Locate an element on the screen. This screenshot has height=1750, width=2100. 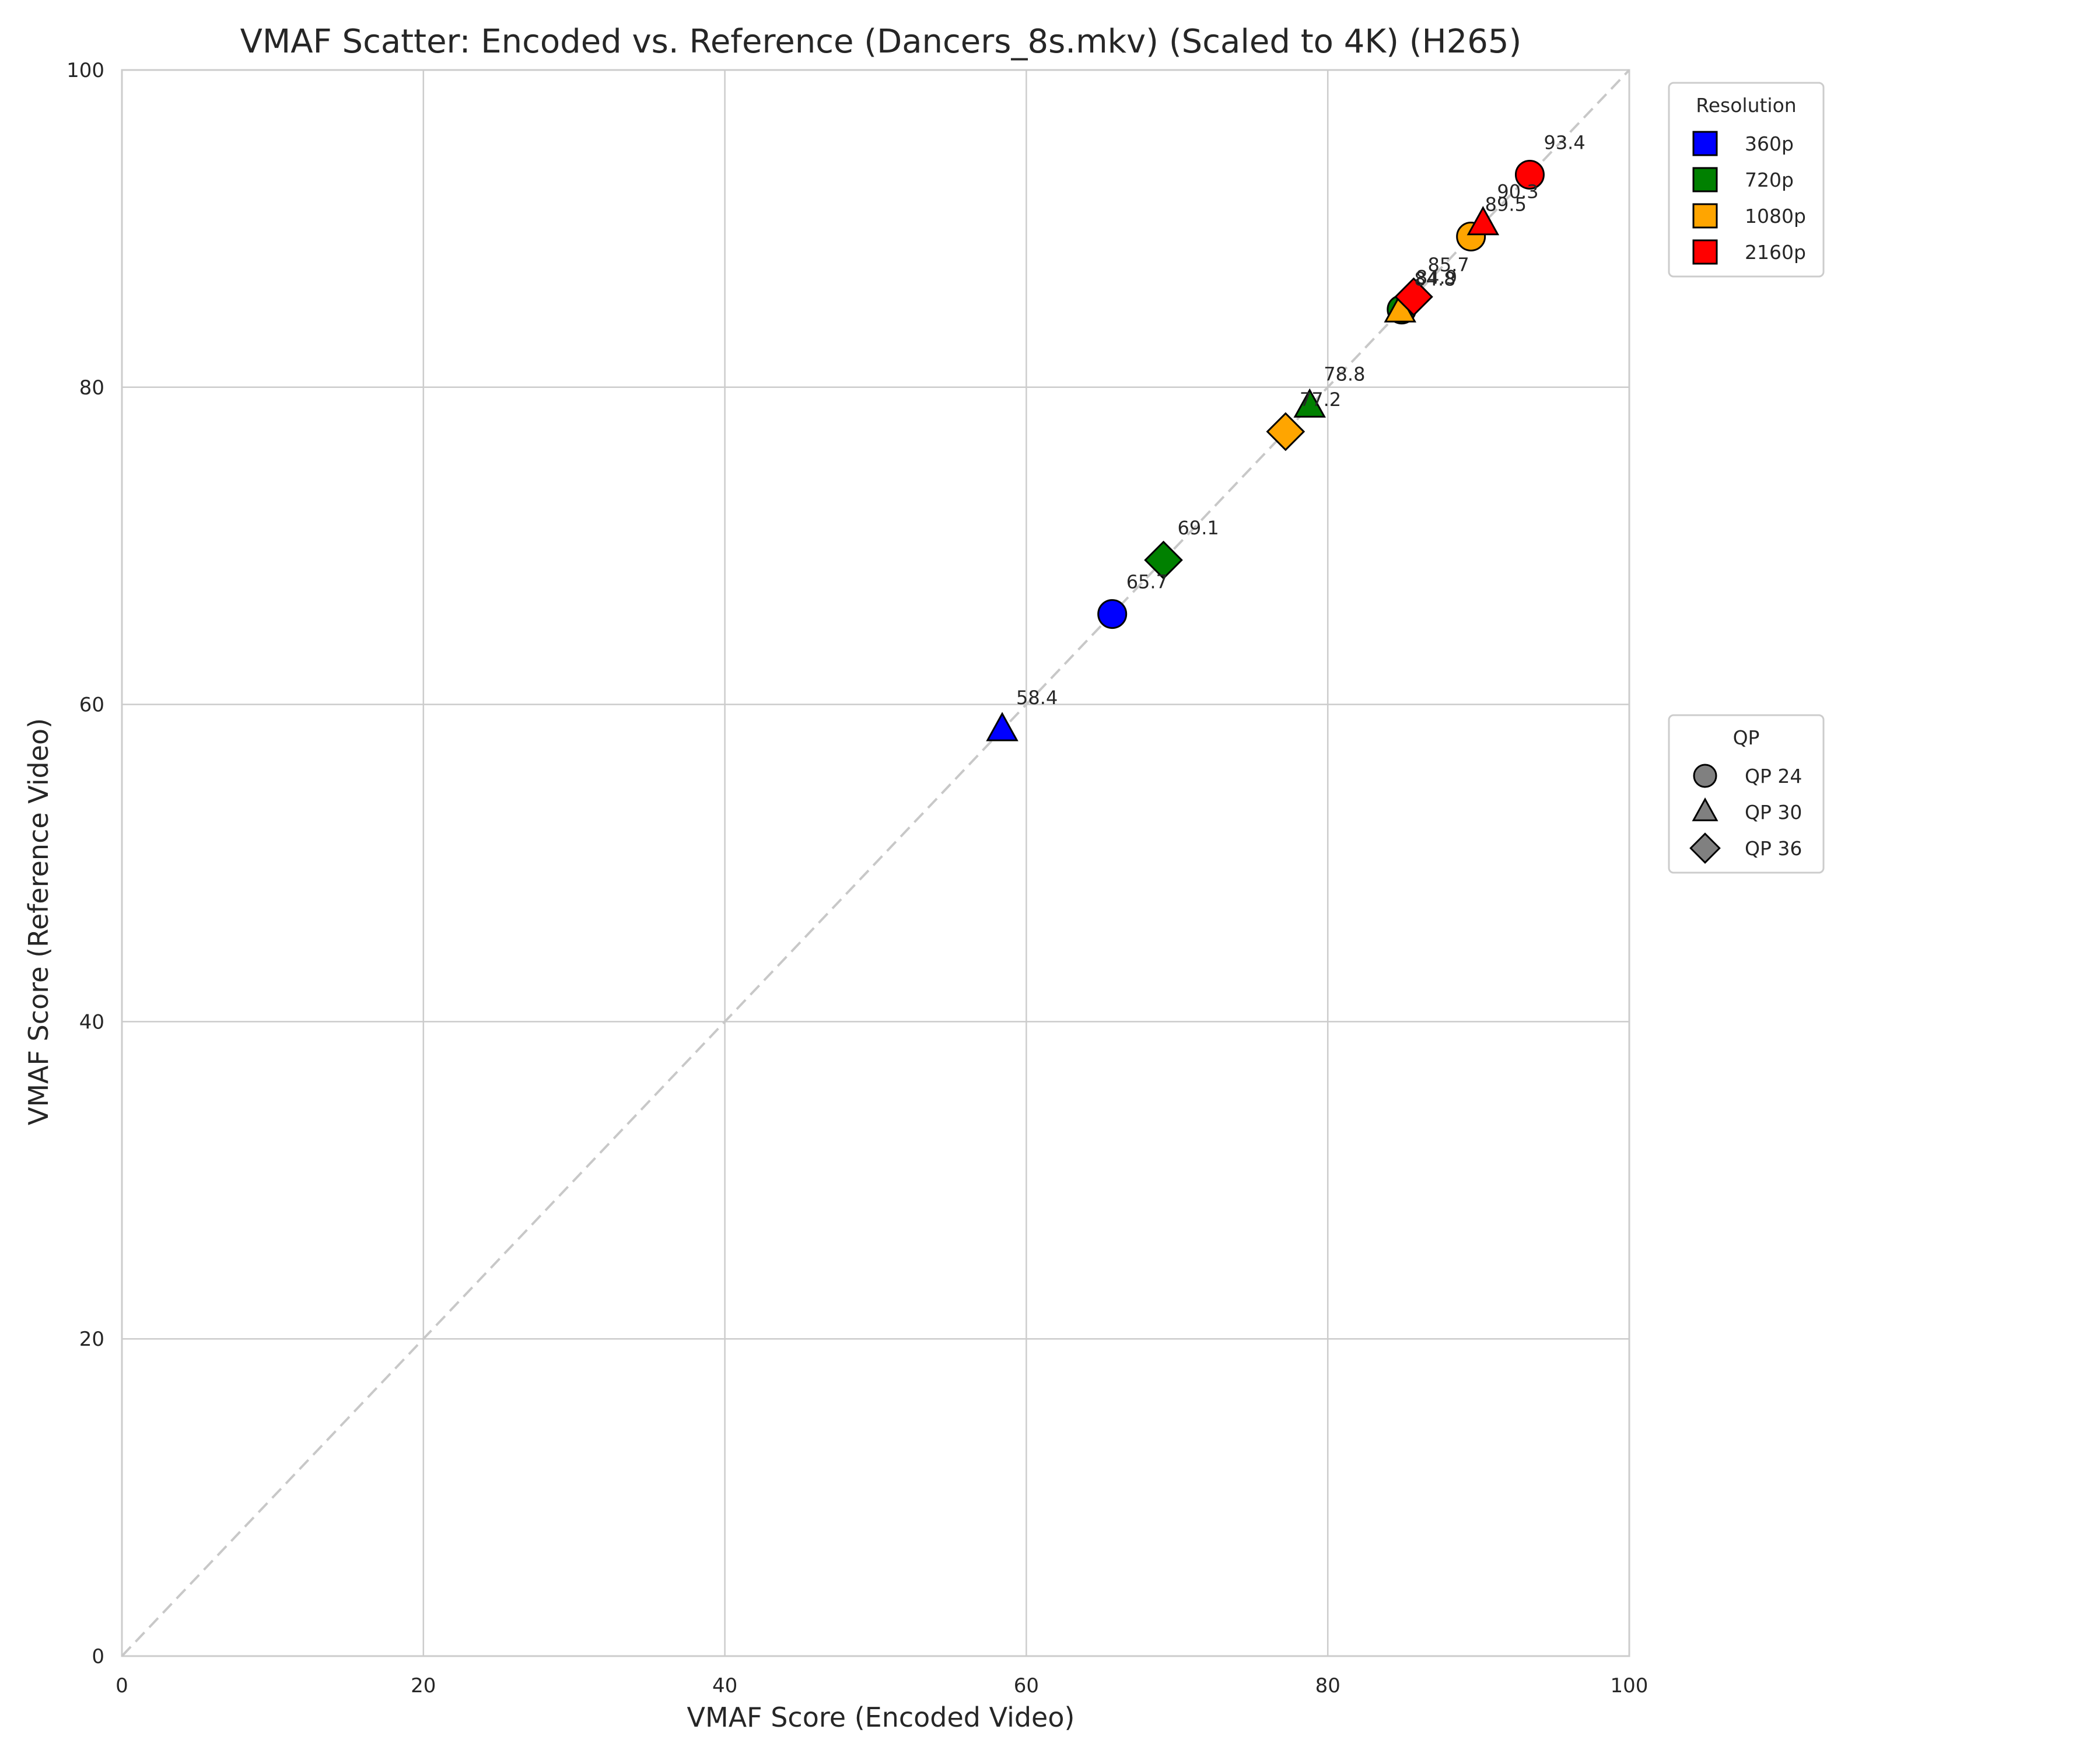
y-tick-label: 80 is located at coordinates (92, 388).